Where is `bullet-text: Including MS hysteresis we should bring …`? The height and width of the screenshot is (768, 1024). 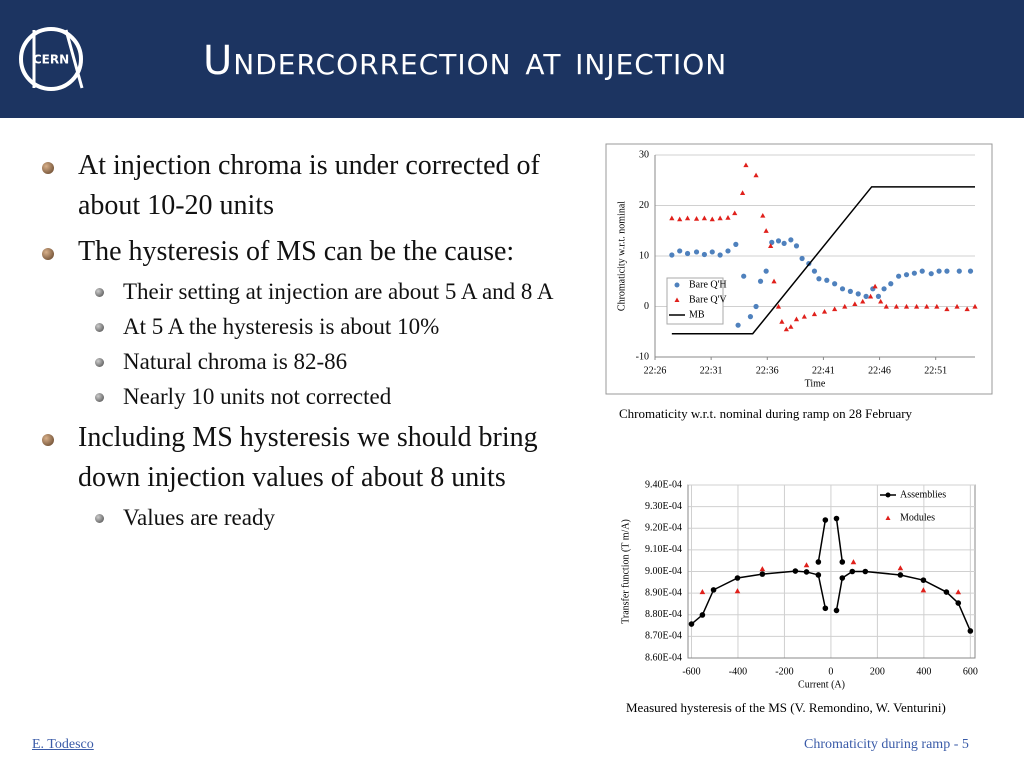
bullet-text: Including MS hysteresis we should bring … is located at coordinates (308, 457).